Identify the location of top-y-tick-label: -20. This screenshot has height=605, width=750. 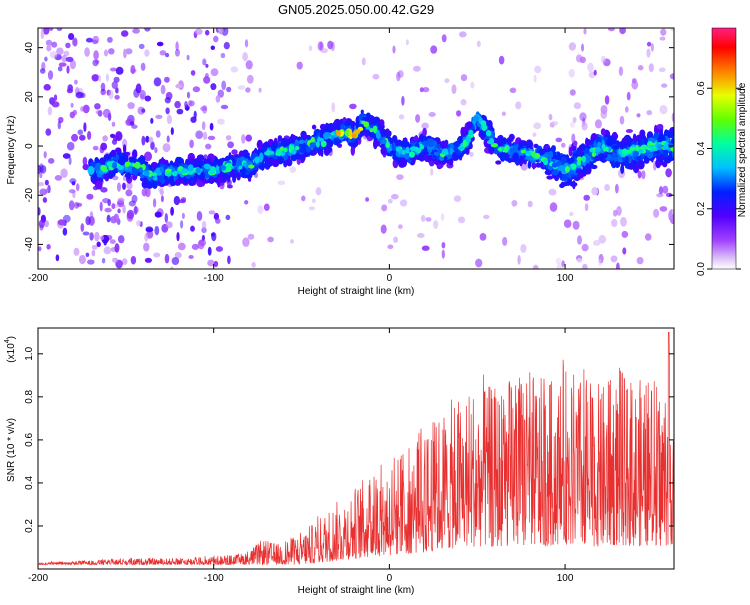
(29, 195).